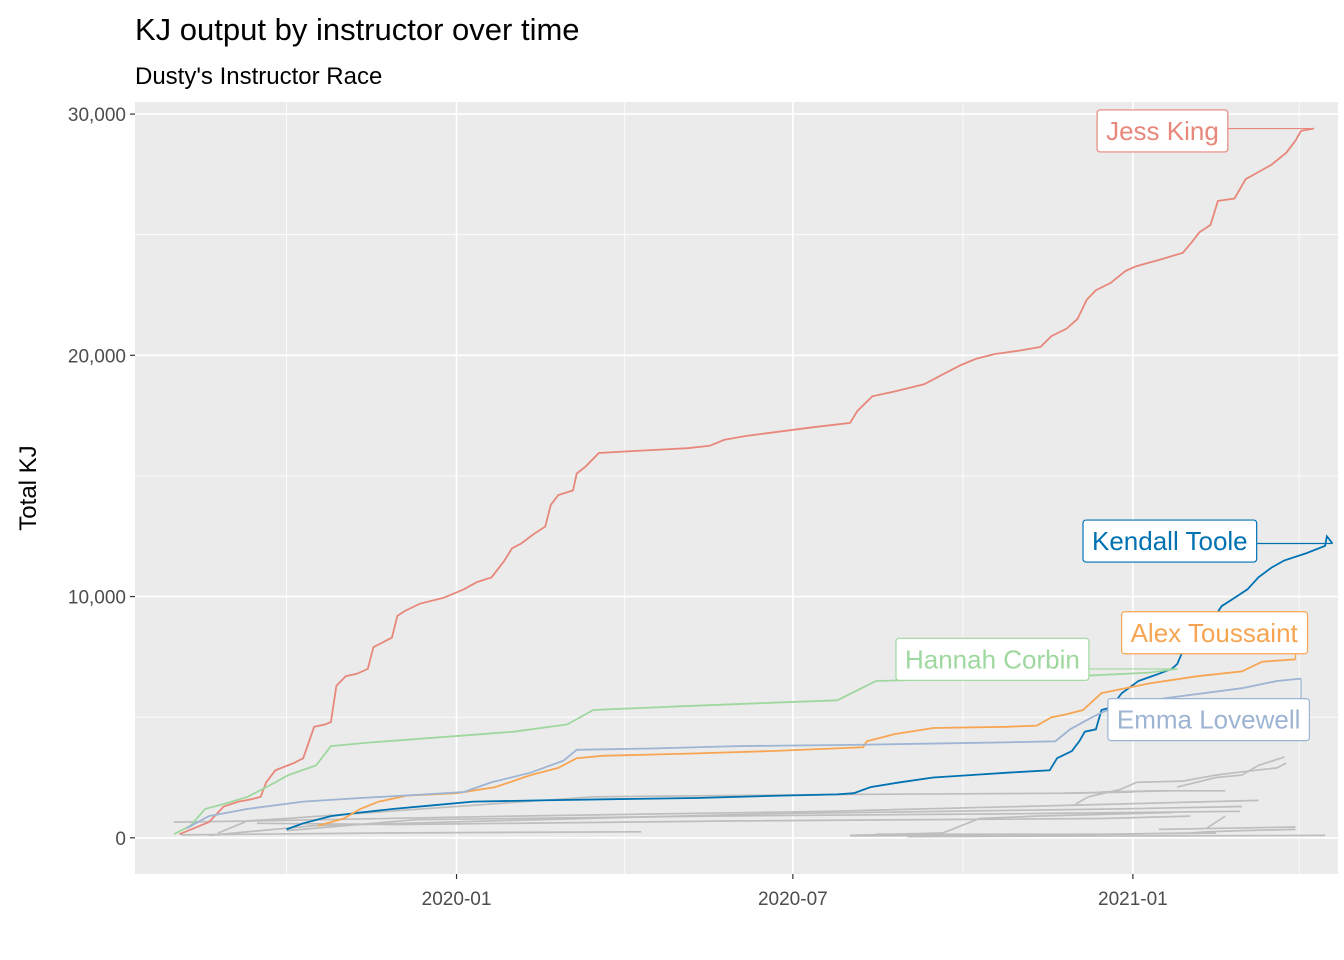 This screenshot has height=960, width=1344. What do you see at coordinates (97, 115) in the screenshot?
I see `y-tick-label: 30,000` at bounding box center [97, 115].